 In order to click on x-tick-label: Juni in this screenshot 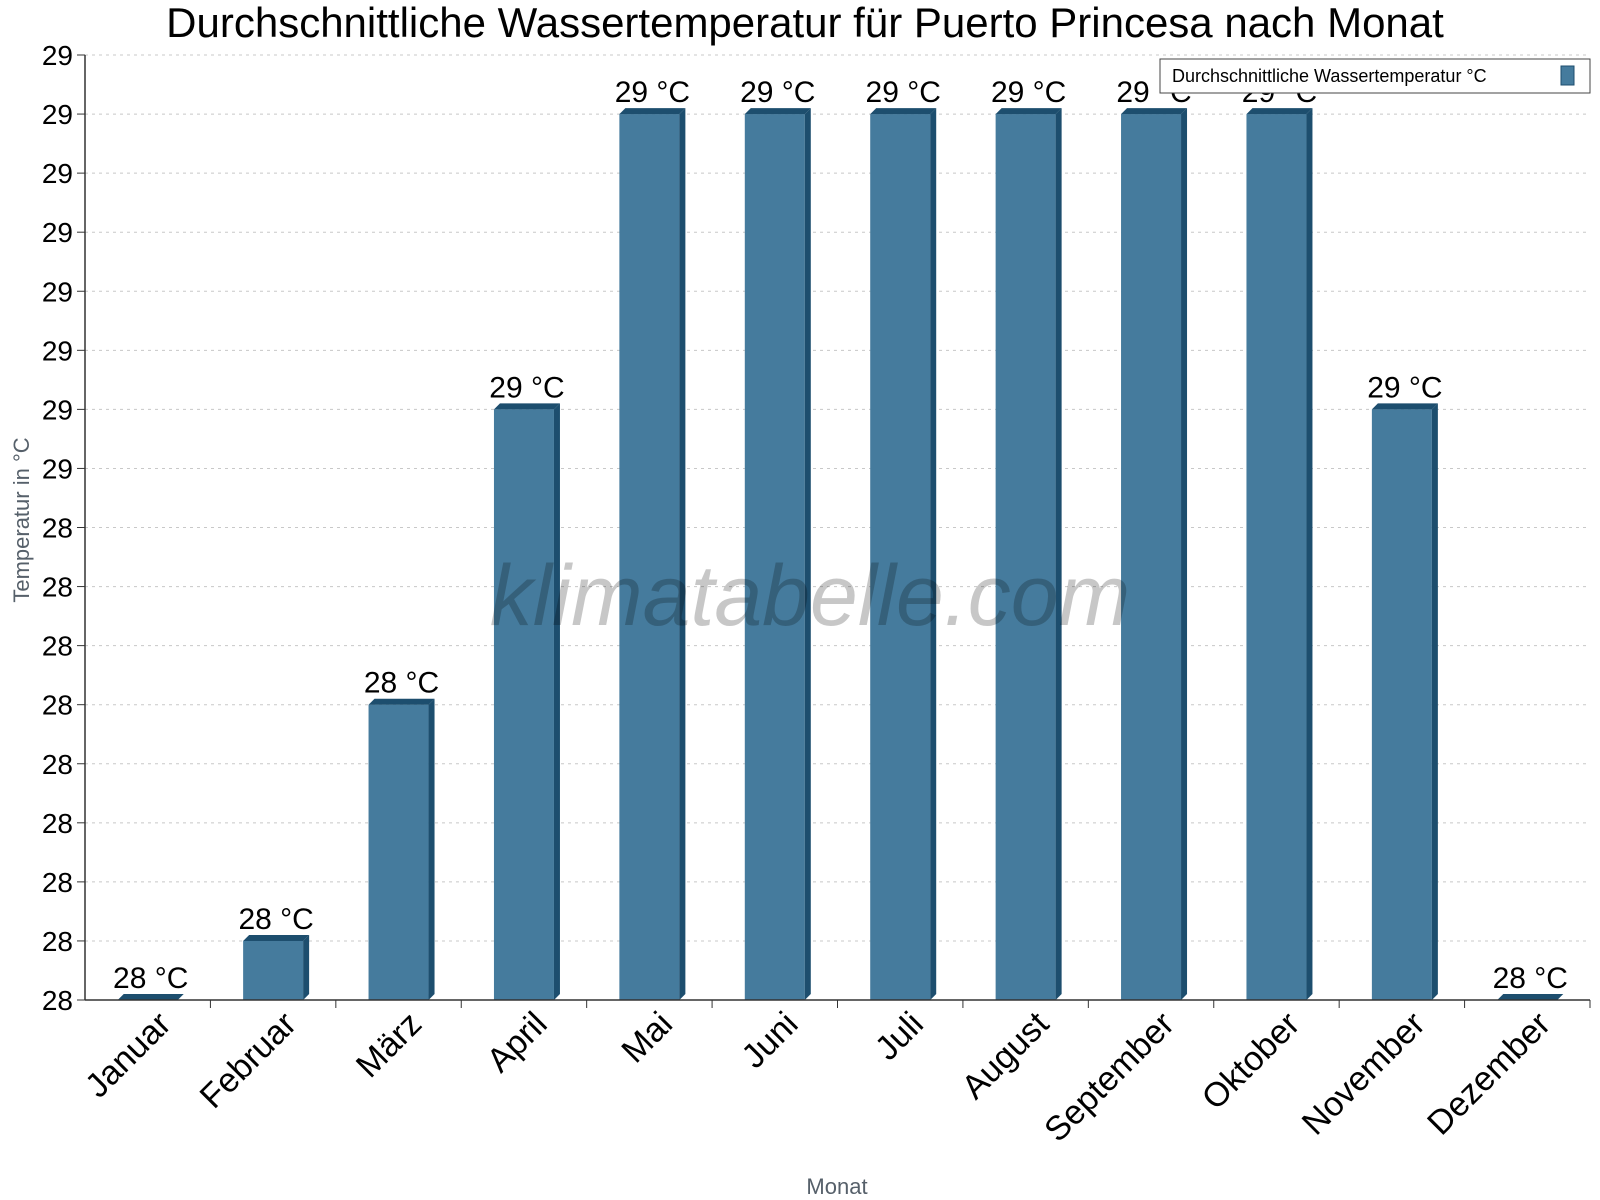, I will do `click(769, 1040)`.